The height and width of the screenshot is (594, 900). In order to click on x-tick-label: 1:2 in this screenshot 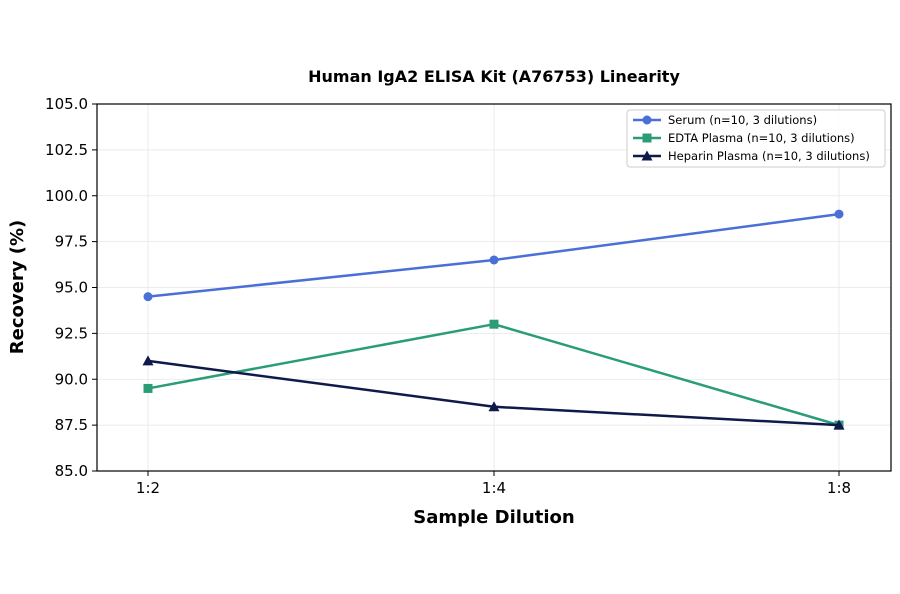, I will do `click(148, 488)`.